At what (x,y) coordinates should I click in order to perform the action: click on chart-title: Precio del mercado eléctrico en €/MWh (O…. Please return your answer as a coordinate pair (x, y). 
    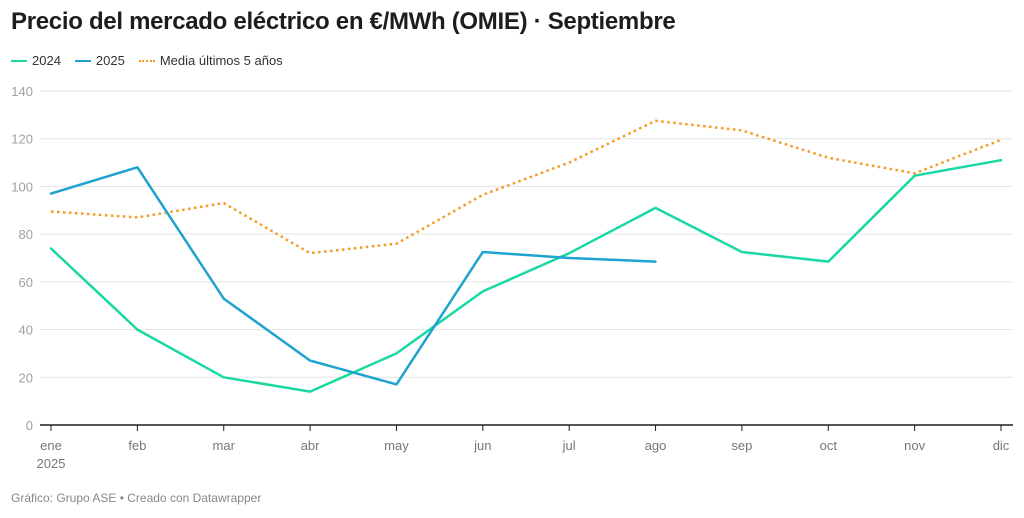
    Looking at the image, I should click on (343, 21).